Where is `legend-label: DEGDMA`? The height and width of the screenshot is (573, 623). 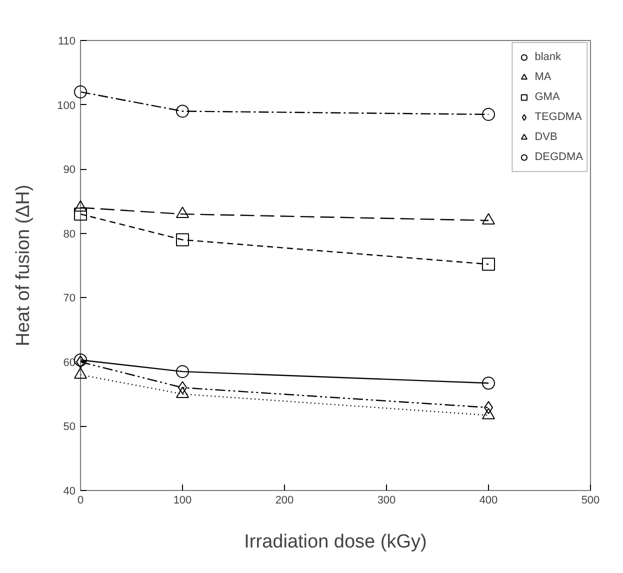
legend-label: DEGDMA is located at coordinates (558, 157).